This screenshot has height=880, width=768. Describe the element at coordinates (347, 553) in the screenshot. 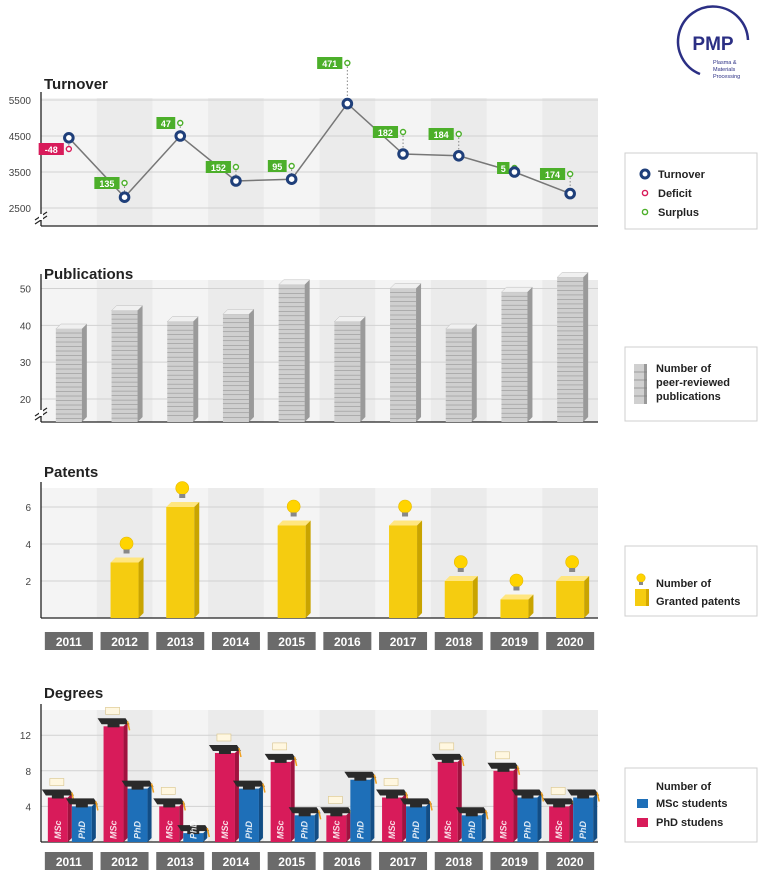

I see `column-band` at that location.